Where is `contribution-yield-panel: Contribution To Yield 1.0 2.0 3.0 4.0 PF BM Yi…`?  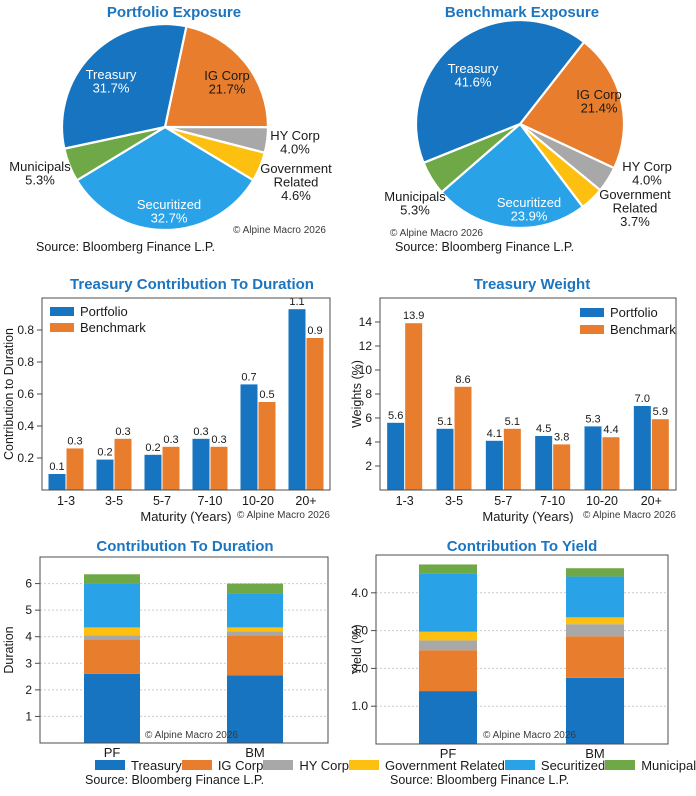 contribution-yield-panel: Contribution To Yield 1.0 2.0 3.0 4.0 PF BM Yi… is located at coordinates (522, 645).